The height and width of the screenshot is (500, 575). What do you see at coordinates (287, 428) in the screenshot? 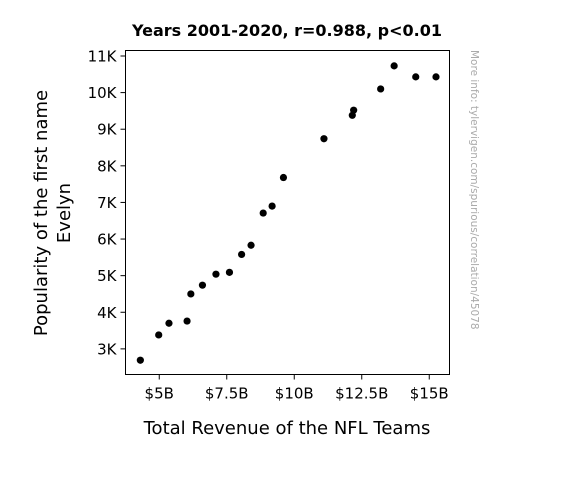
I see `x-axis-label: Total Revenue of the NFL Teams` at bounding box center [287, 428].